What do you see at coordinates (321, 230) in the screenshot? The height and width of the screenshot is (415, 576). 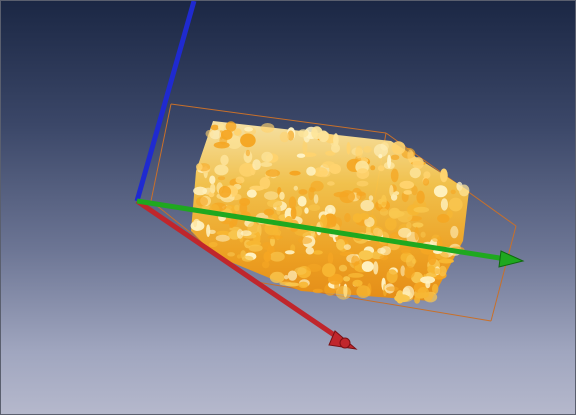 I see `y-axis-line` at bounding box center [321, 230].